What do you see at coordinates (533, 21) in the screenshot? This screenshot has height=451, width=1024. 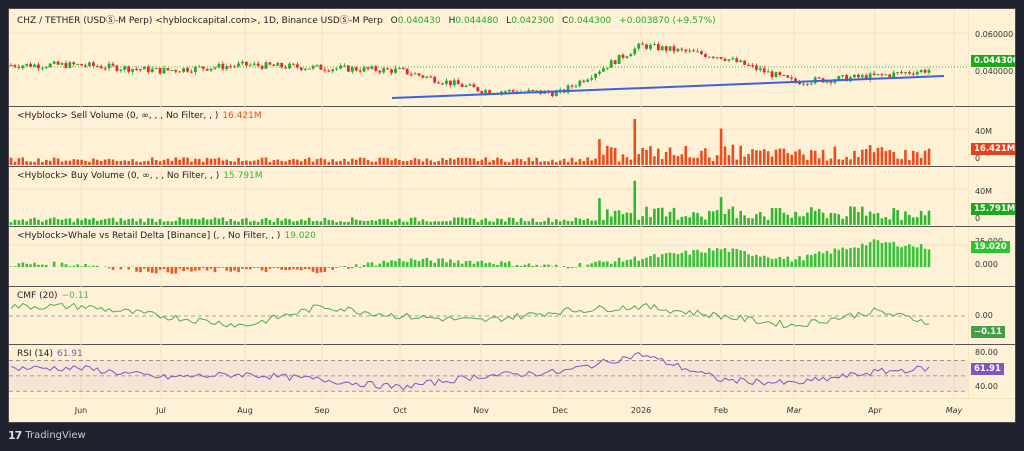 I see `low-value: 0.042300` at bounding box center [533, 21].